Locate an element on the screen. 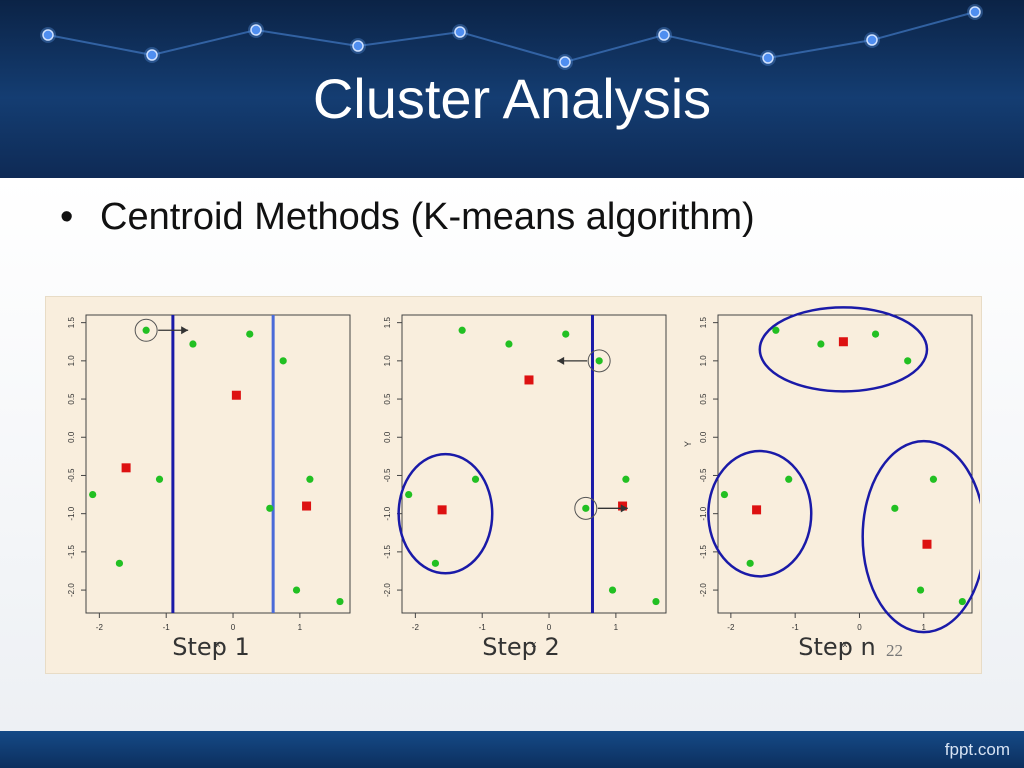 Image resolution: width=1024 pixels, height=768 pixels. bullet-text: Centroid Methods (K-means algorithm) is located at coordinates (427, 217).